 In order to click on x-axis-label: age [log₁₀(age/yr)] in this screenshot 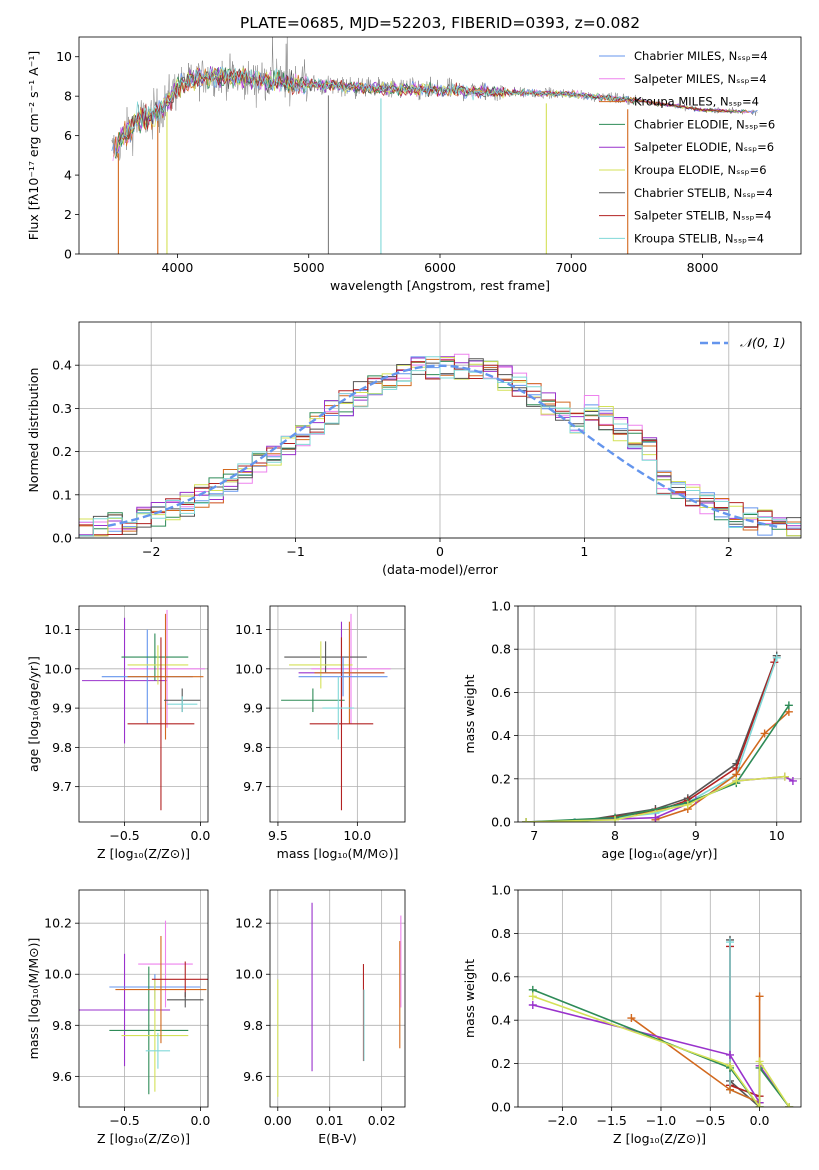, I will do `click(660, 853)`.